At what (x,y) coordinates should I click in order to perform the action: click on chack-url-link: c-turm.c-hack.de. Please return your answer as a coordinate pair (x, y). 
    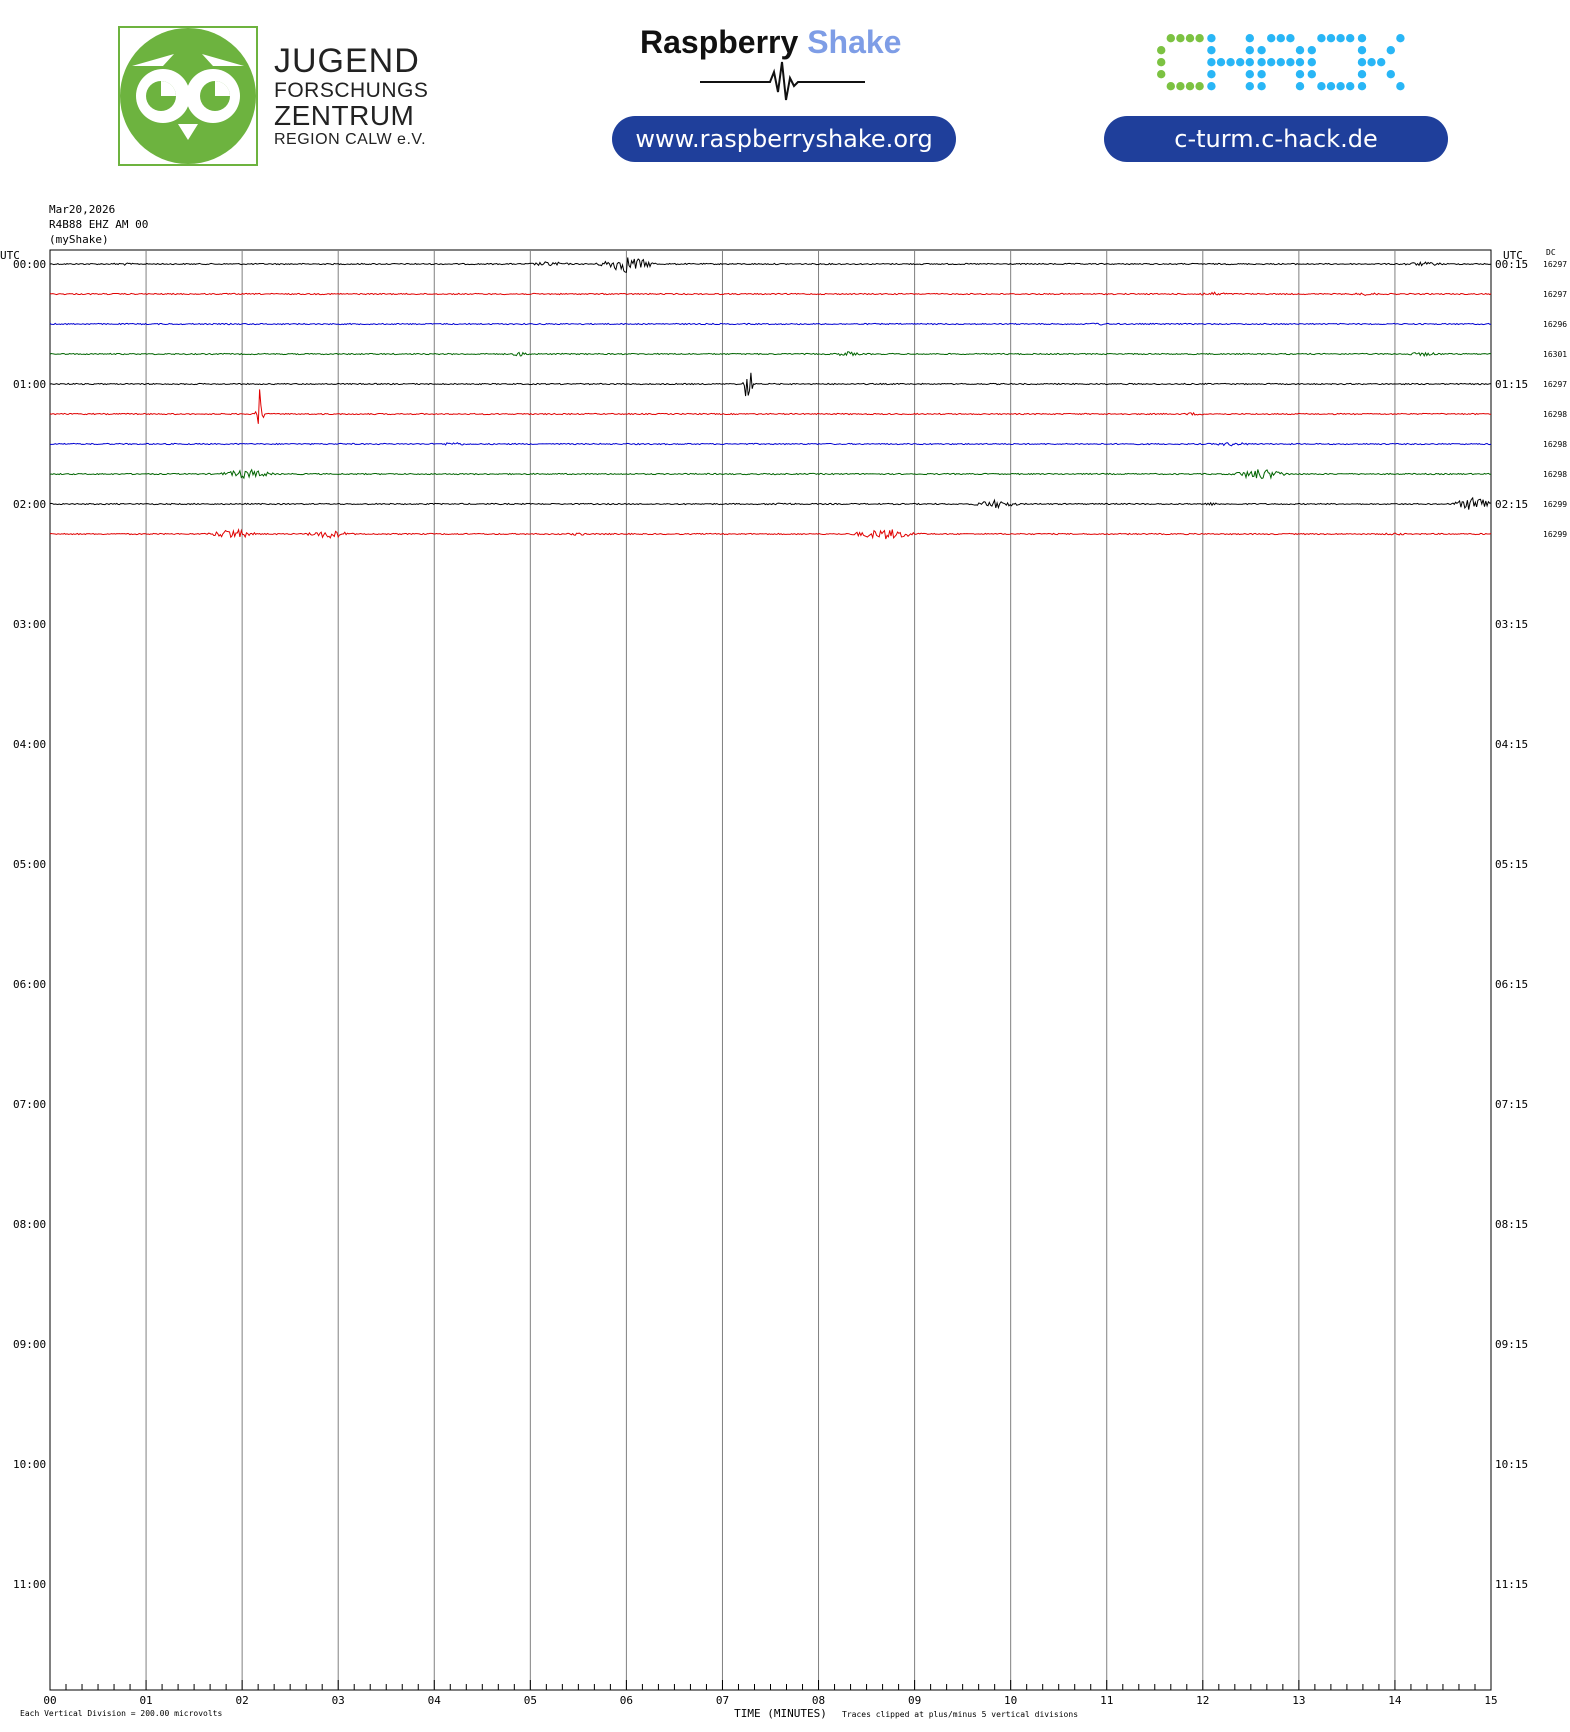
    Looking at the image, I should click on (1276, 139).